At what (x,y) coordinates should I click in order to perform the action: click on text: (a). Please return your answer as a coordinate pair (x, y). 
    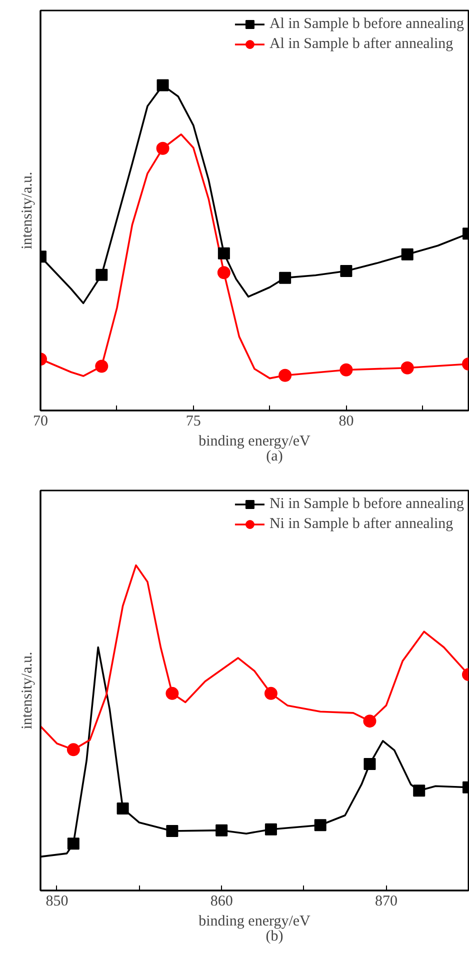
    Looking at the image, I should click on (274, 456).